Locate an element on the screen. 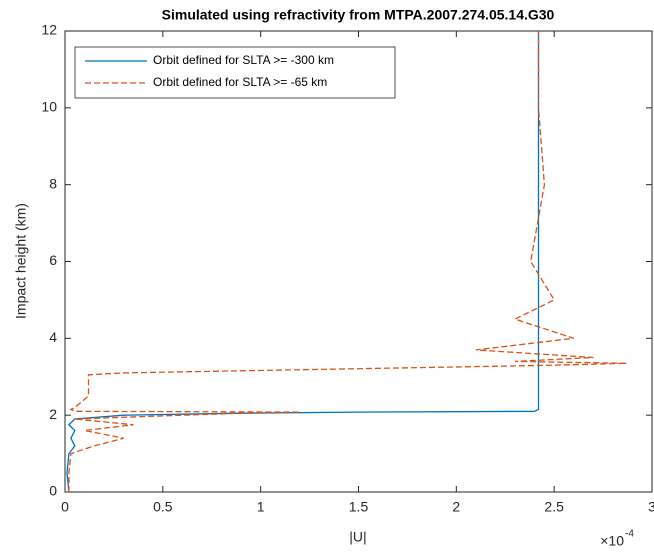 This screenshot has height=554, width=654. legend-box is located at coordinates (235, 72).